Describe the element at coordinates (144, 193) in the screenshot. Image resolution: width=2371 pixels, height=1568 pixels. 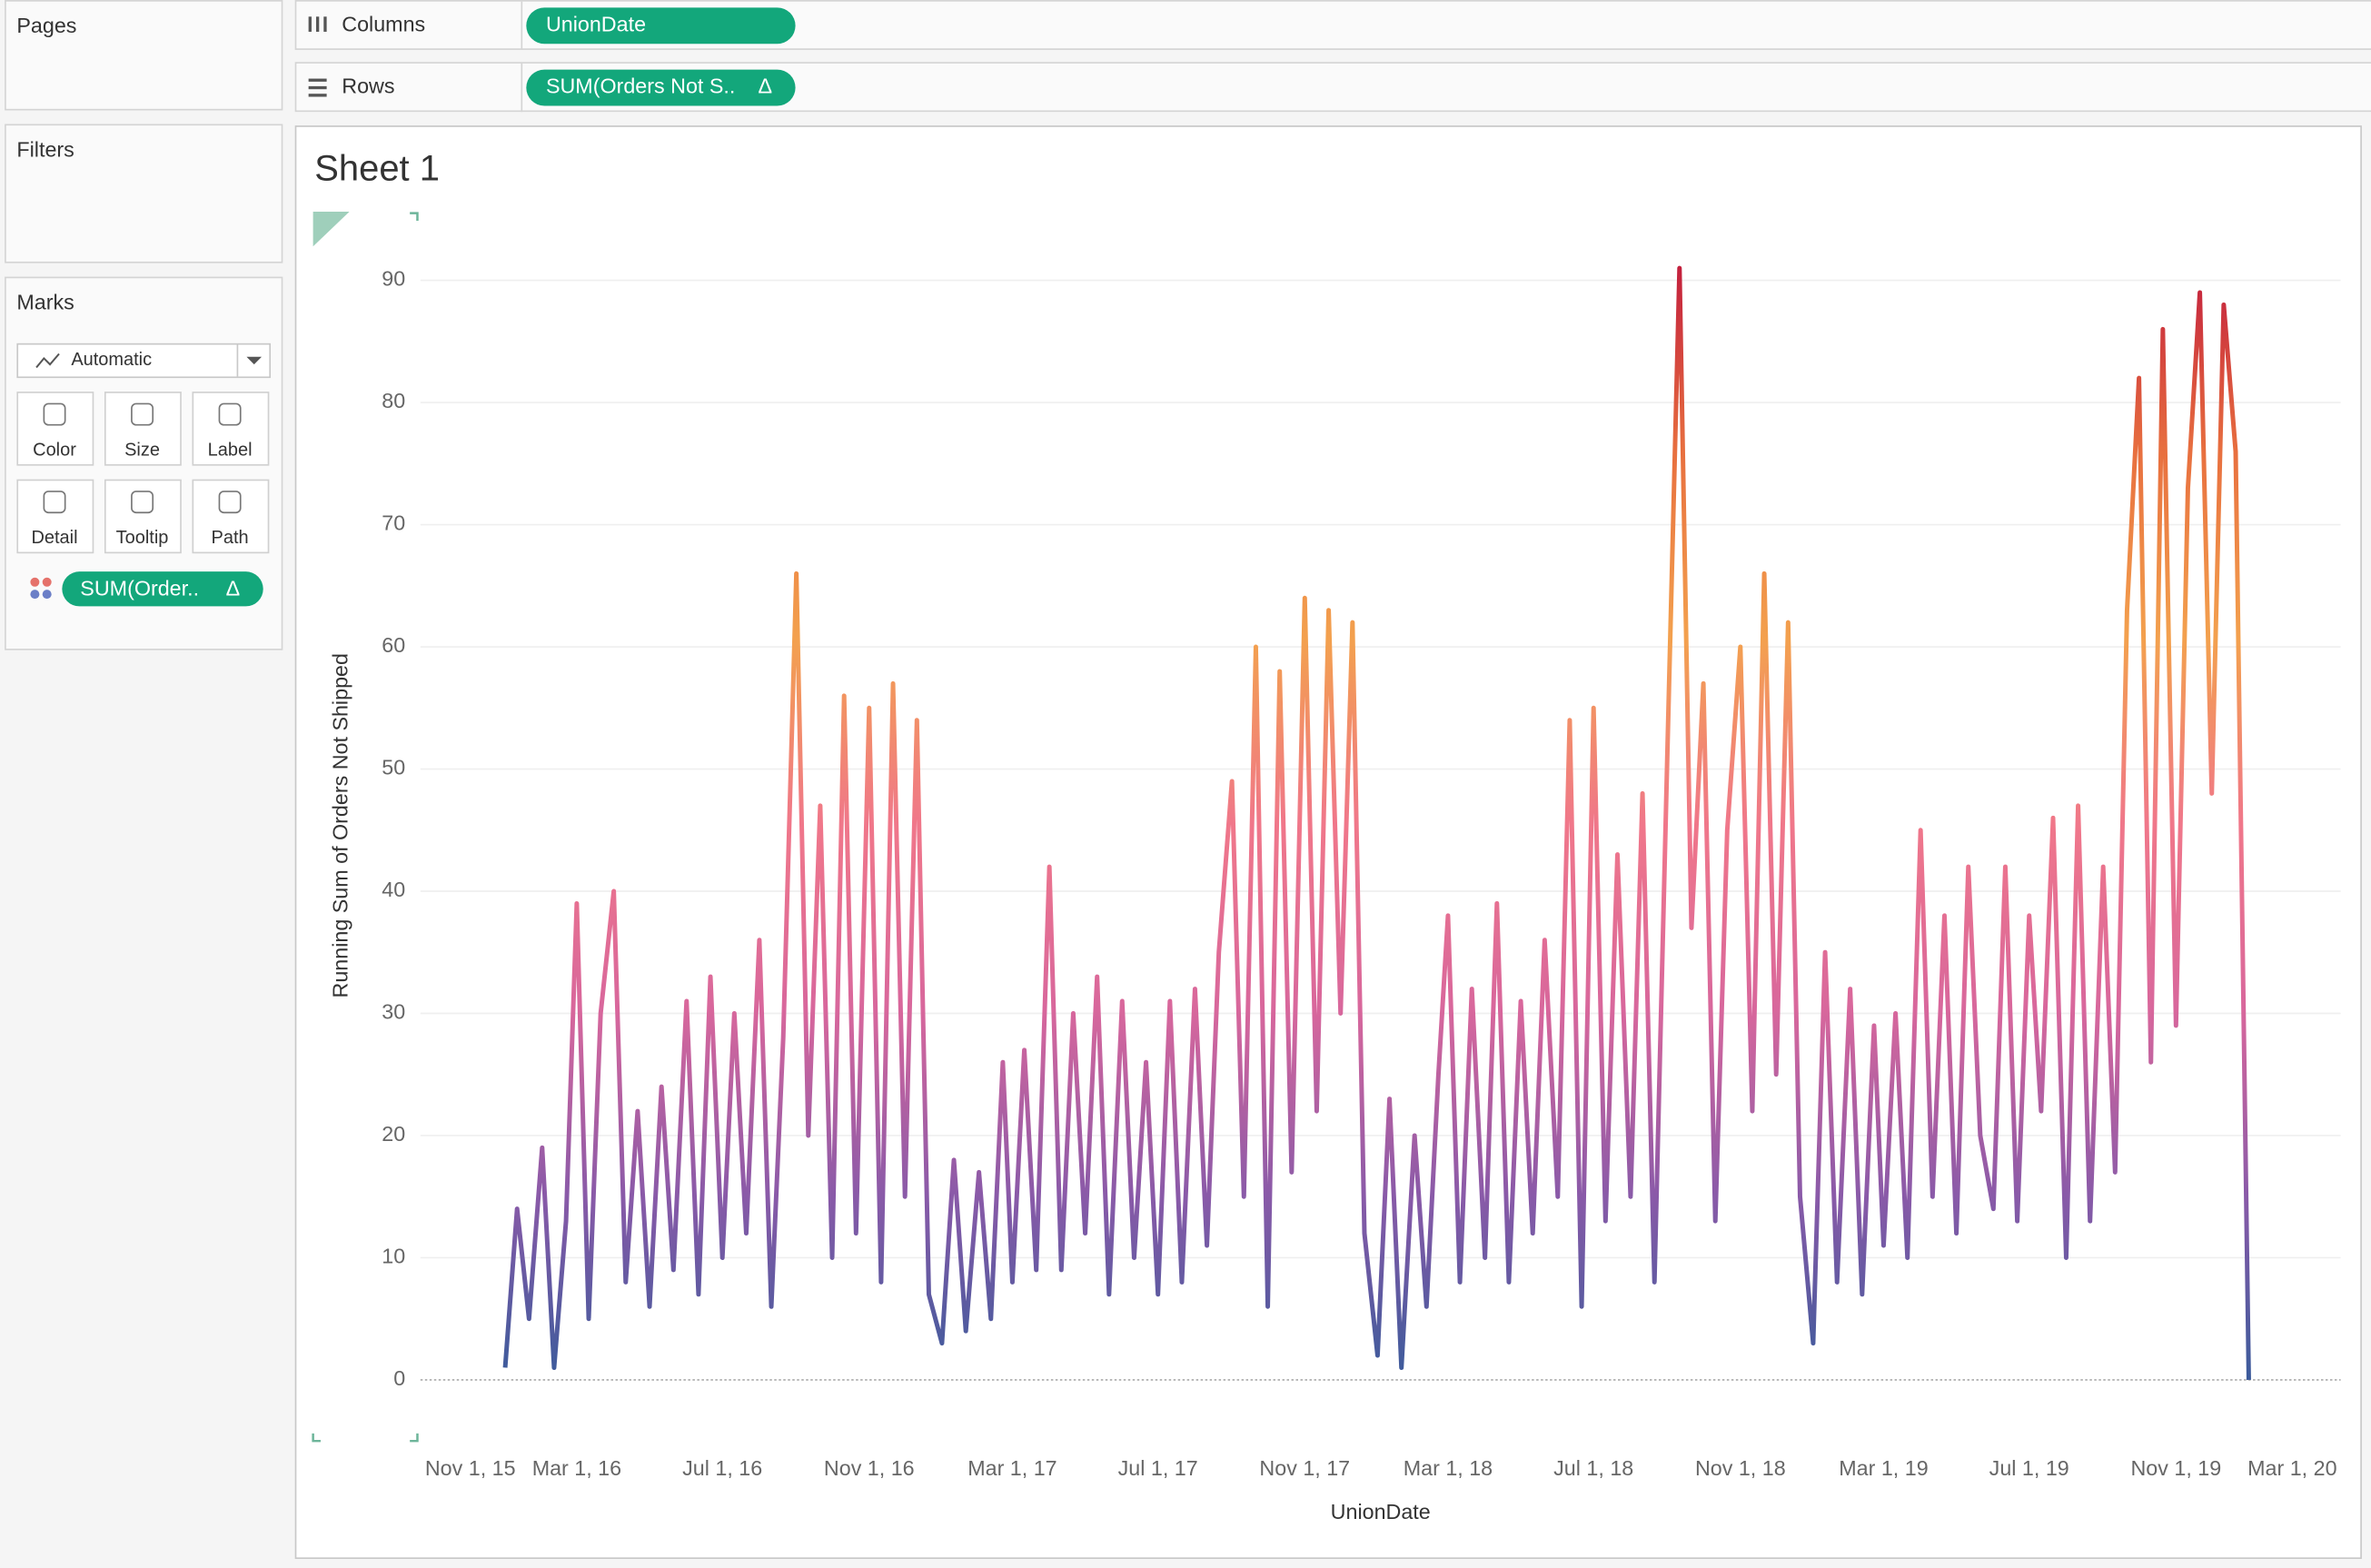
I see `filters-pane` at that location.